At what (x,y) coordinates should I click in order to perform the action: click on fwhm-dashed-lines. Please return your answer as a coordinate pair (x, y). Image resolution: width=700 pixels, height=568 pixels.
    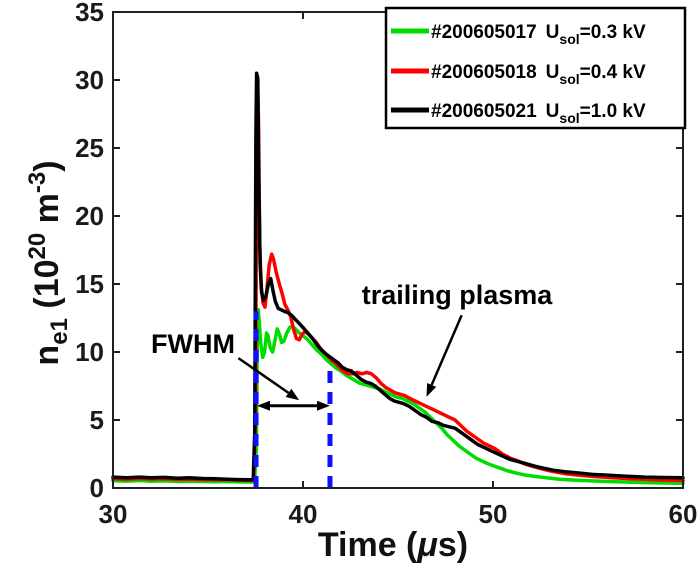
    Looking at the image, I should click on (293, 399).